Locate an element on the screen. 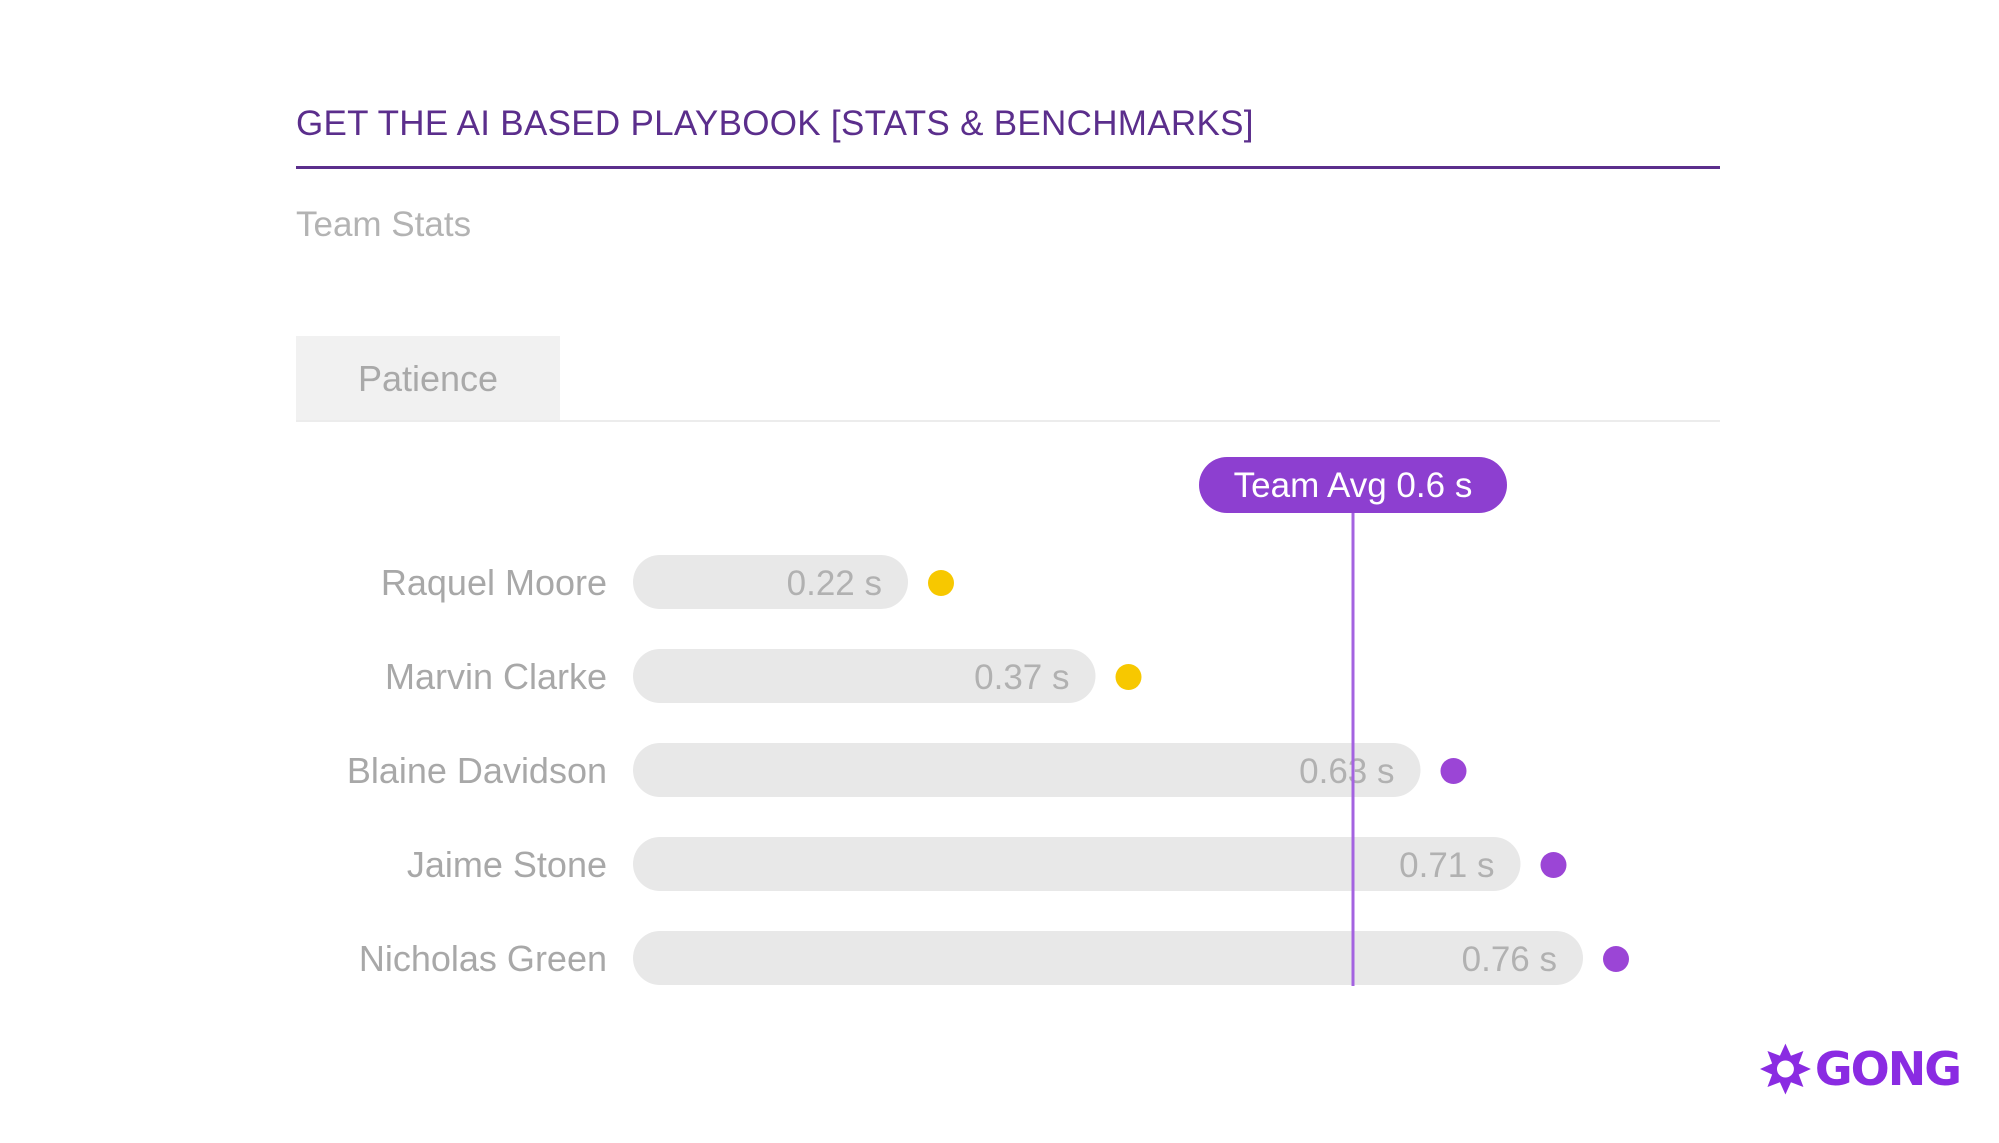 The image size is (1999, 1143). bar-value-label: 0.76 s is located at coordinates (1509, 959).